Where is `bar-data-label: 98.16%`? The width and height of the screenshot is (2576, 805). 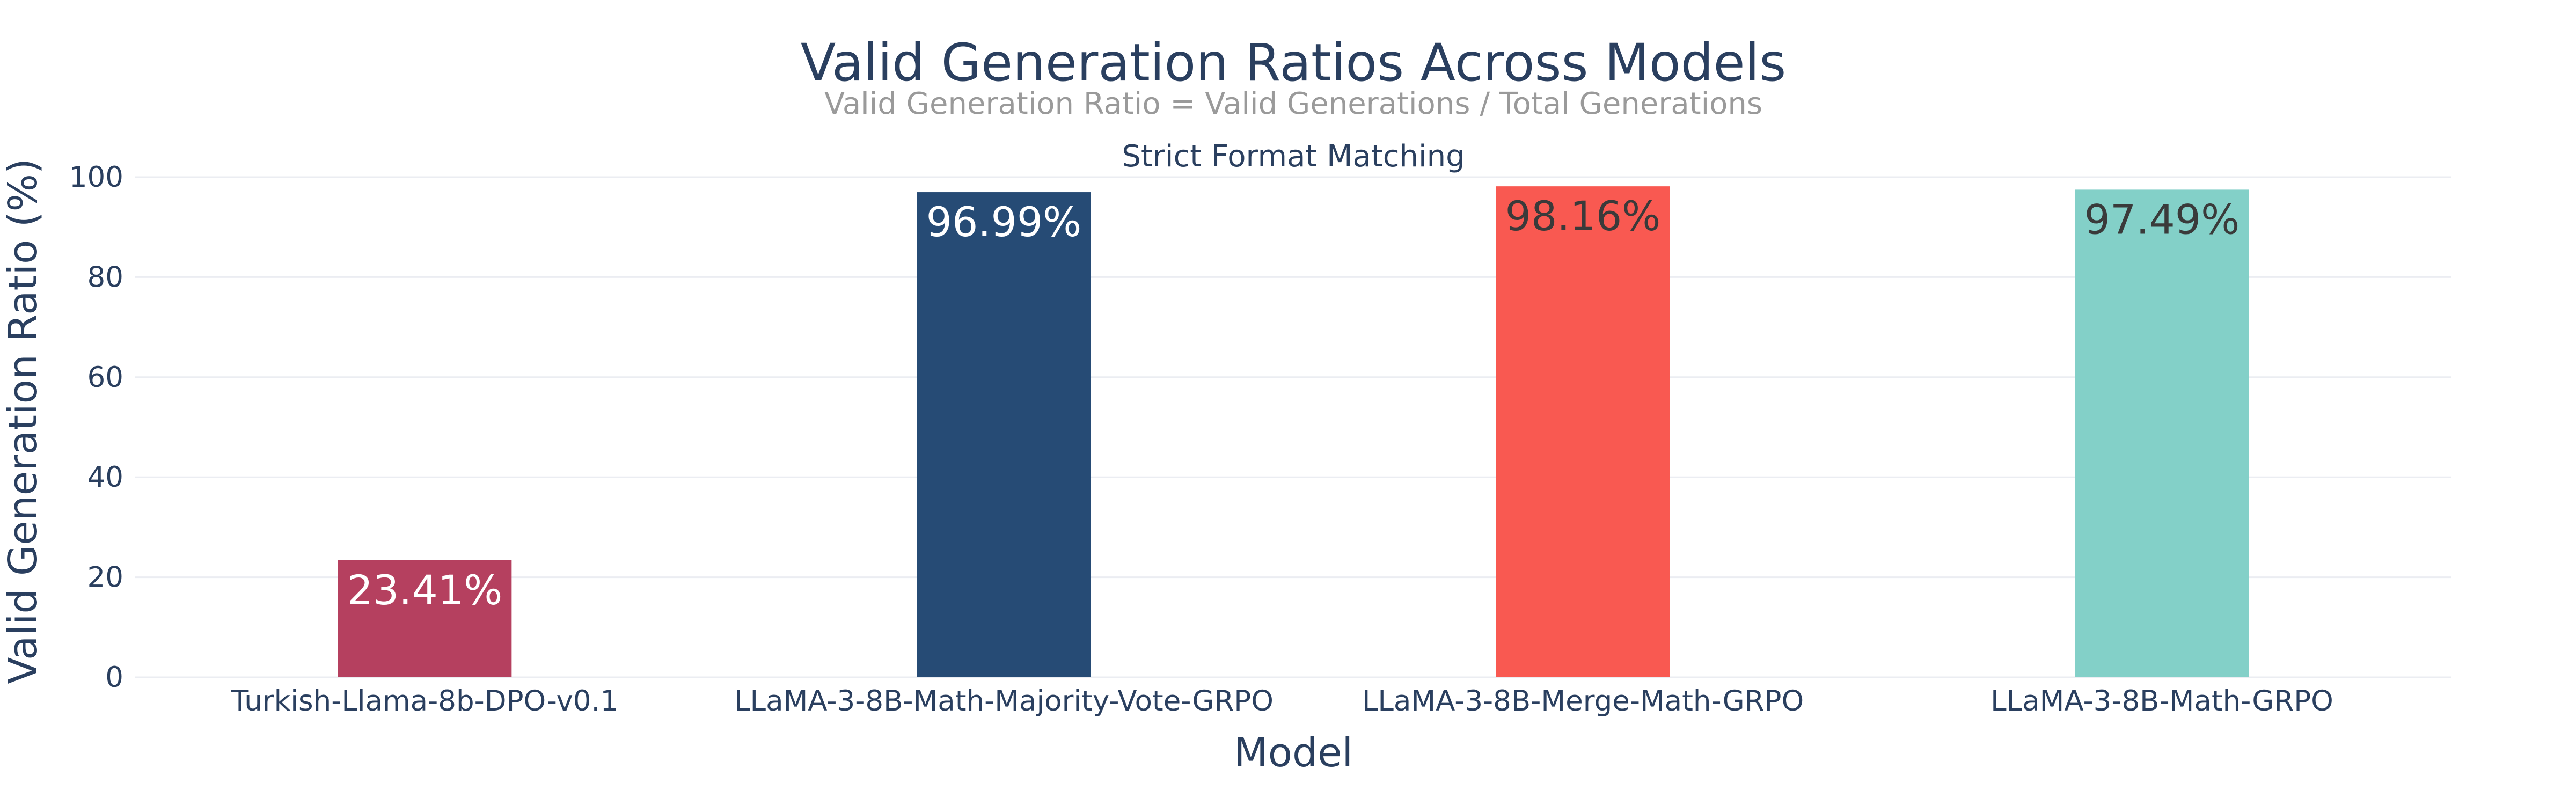 bar-data-label: 98.16% is located at coordinates (1583, 216).